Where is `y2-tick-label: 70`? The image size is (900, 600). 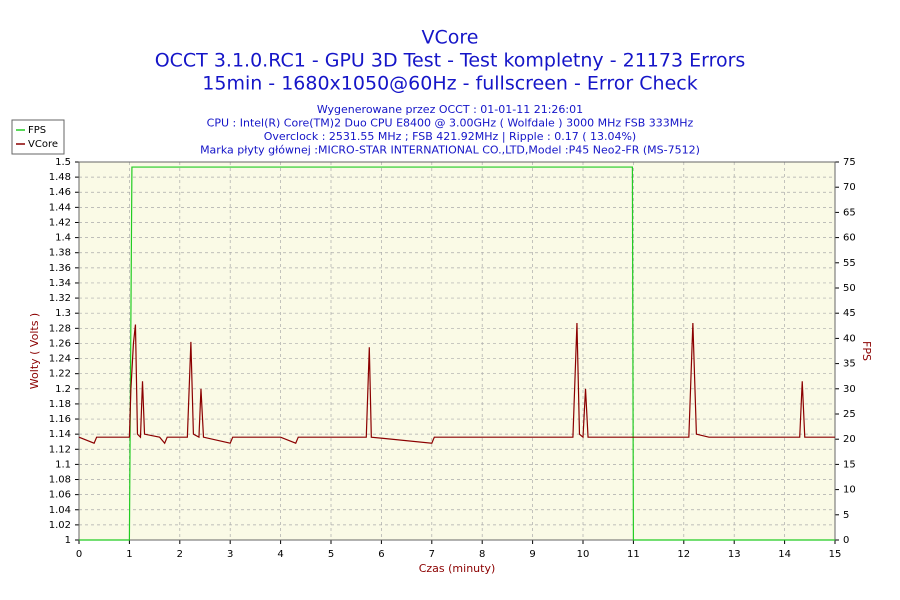
y2-tick-label: 70 is located at coordinates (849, 187).